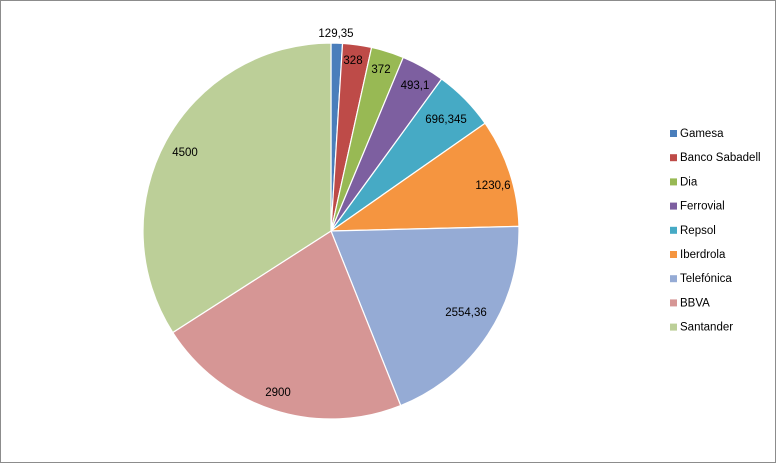  I want to click on data-label: 372, so click(380, 70).